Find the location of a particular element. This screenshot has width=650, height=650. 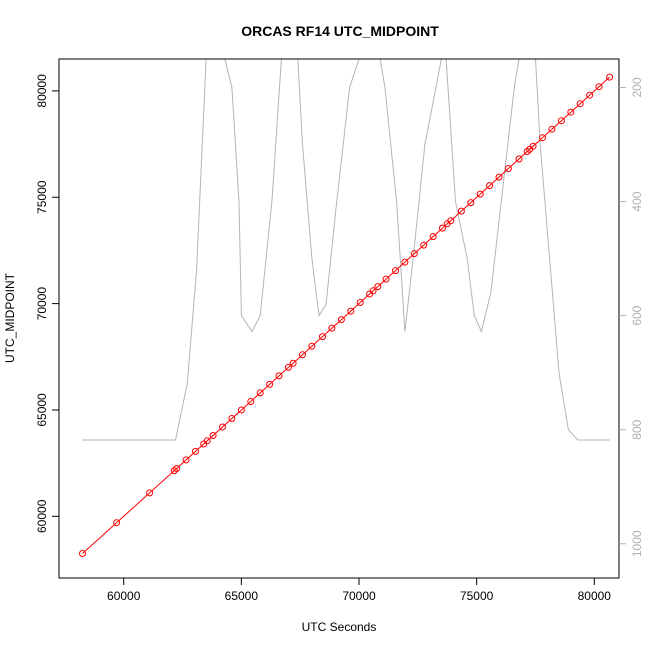

y-axis: 60000 65000 70000 75000 80000 is located at coordinates (47, 303).